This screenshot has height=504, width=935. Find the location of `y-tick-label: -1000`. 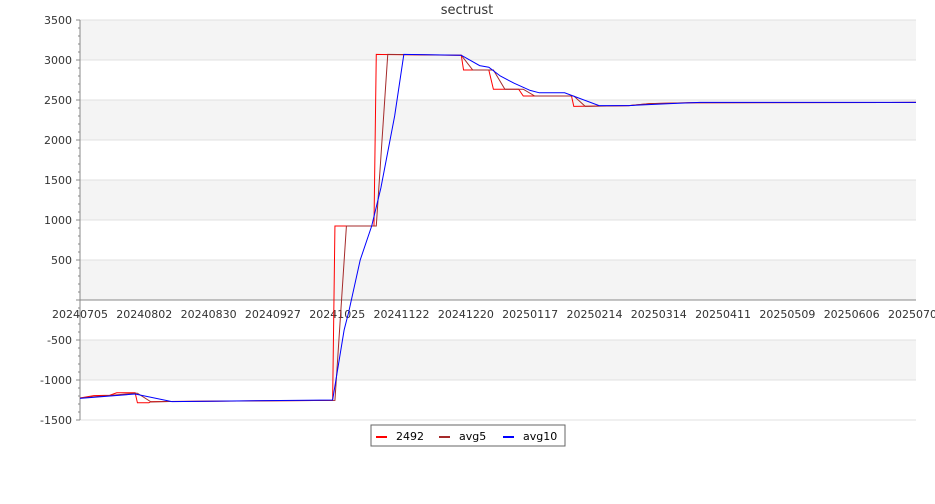

y-tick-label: -1000 is located at coordinates (56, 380).